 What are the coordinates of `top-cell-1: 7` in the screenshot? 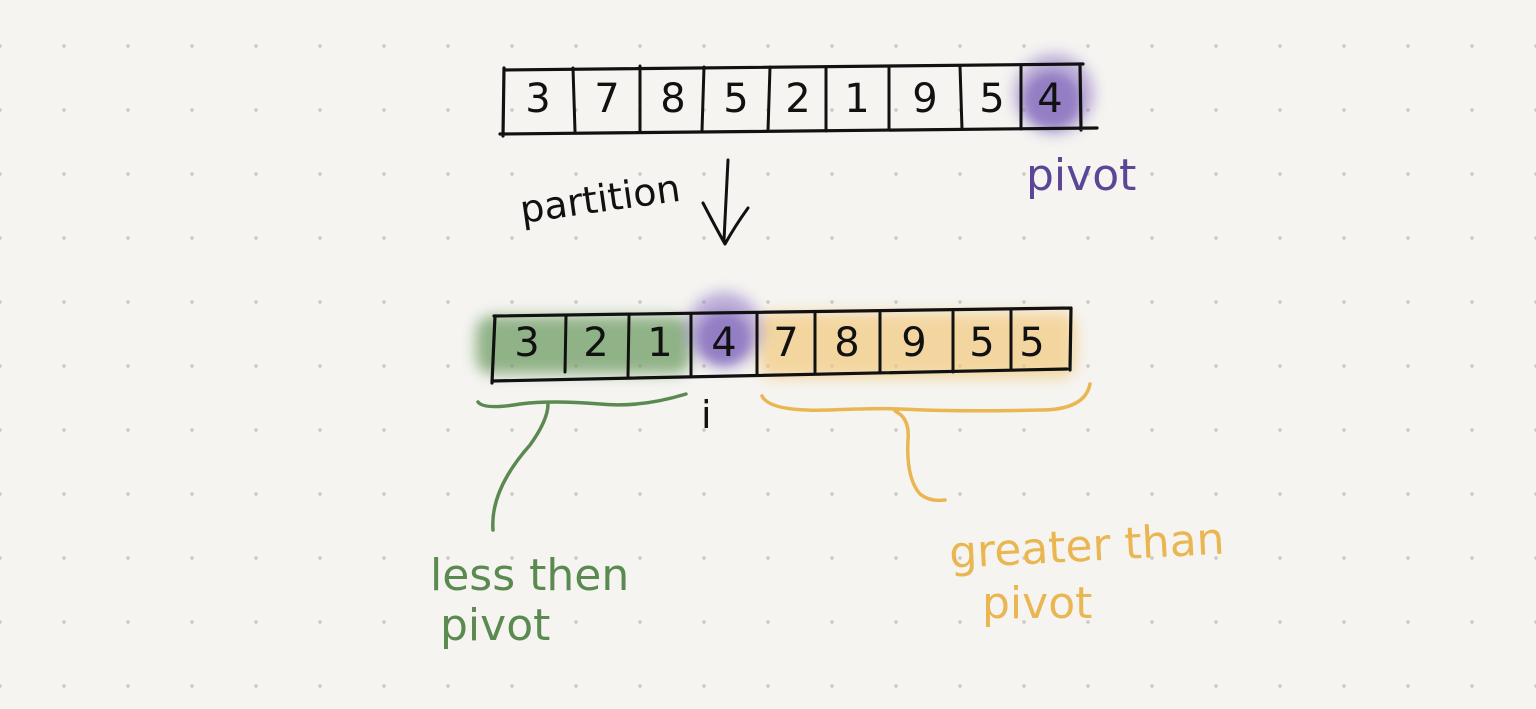 It's located at (606, 99).